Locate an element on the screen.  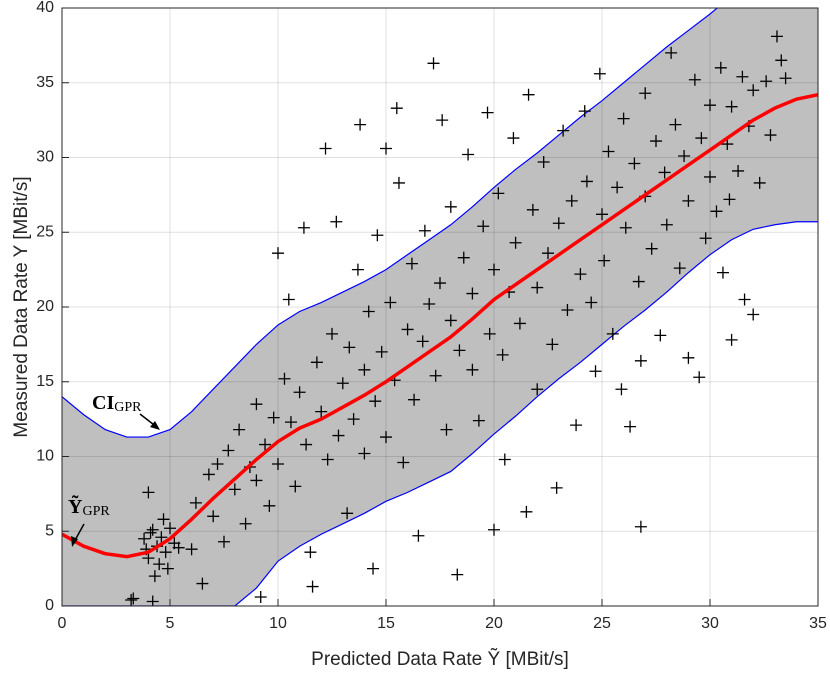
x-tick-label: 35 is located at coordinates (818, 623).